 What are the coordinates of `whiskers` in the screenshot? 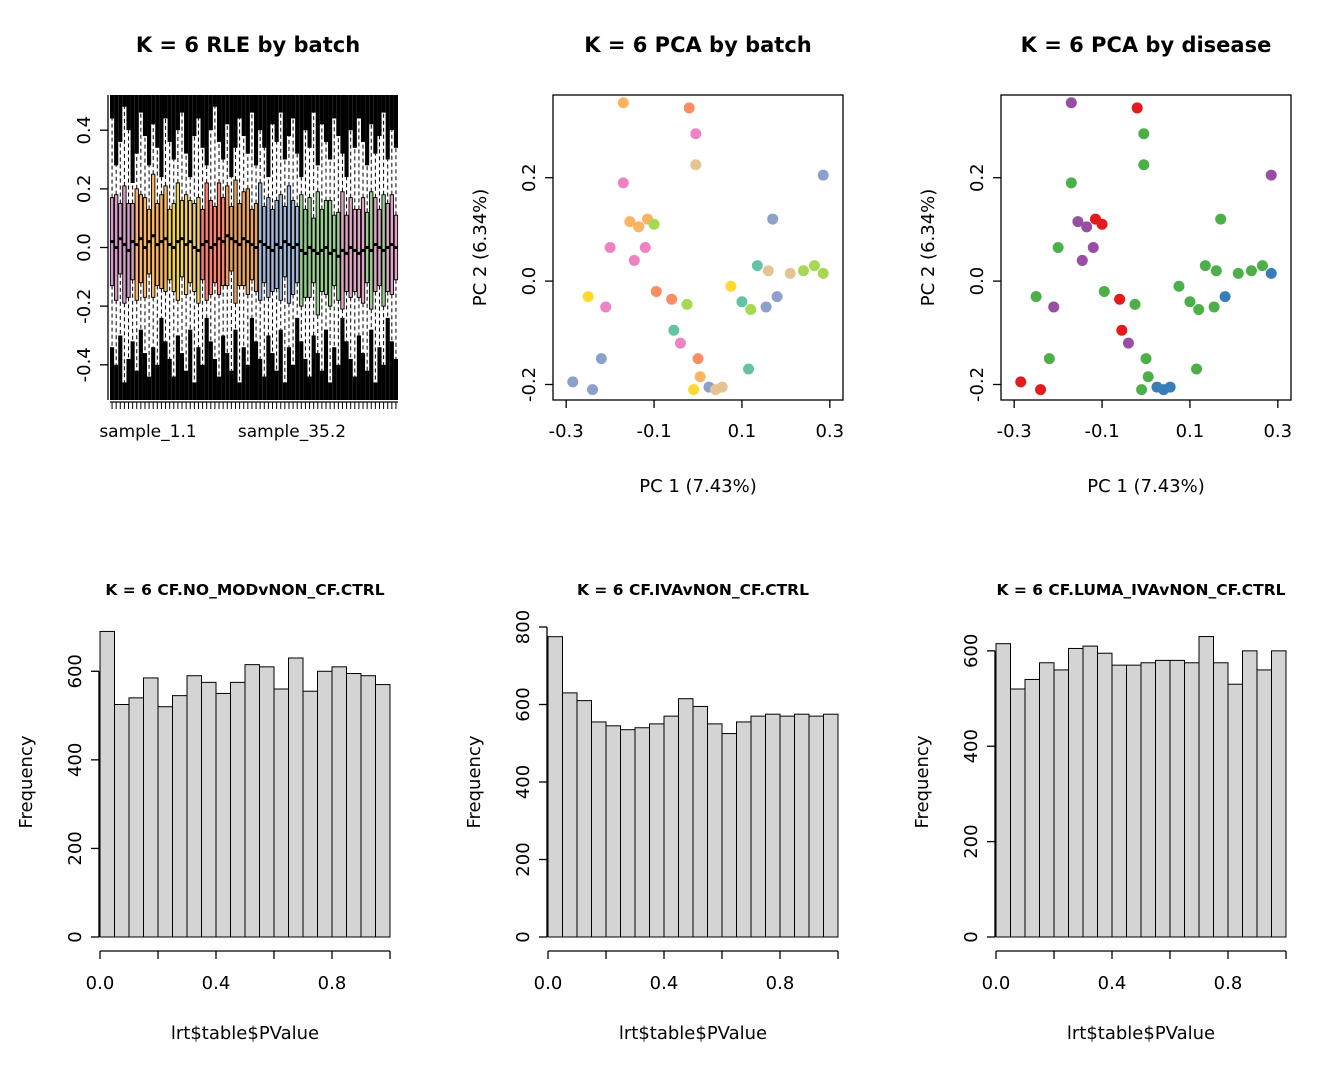 It's located at (254, 244).